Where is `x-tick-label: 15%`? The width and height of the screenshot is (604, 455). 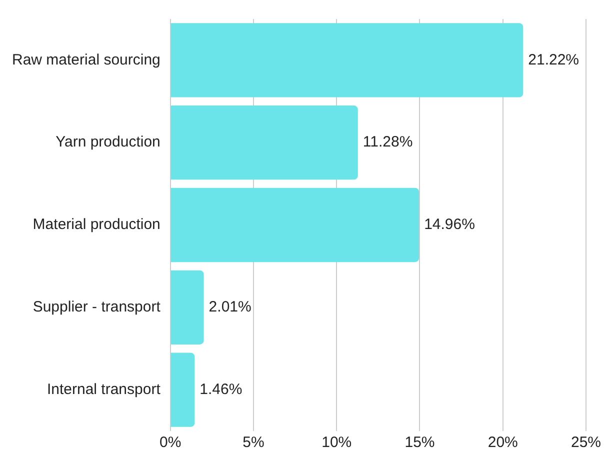 x-tick-label: 15% is located at coordinates (419, 443).